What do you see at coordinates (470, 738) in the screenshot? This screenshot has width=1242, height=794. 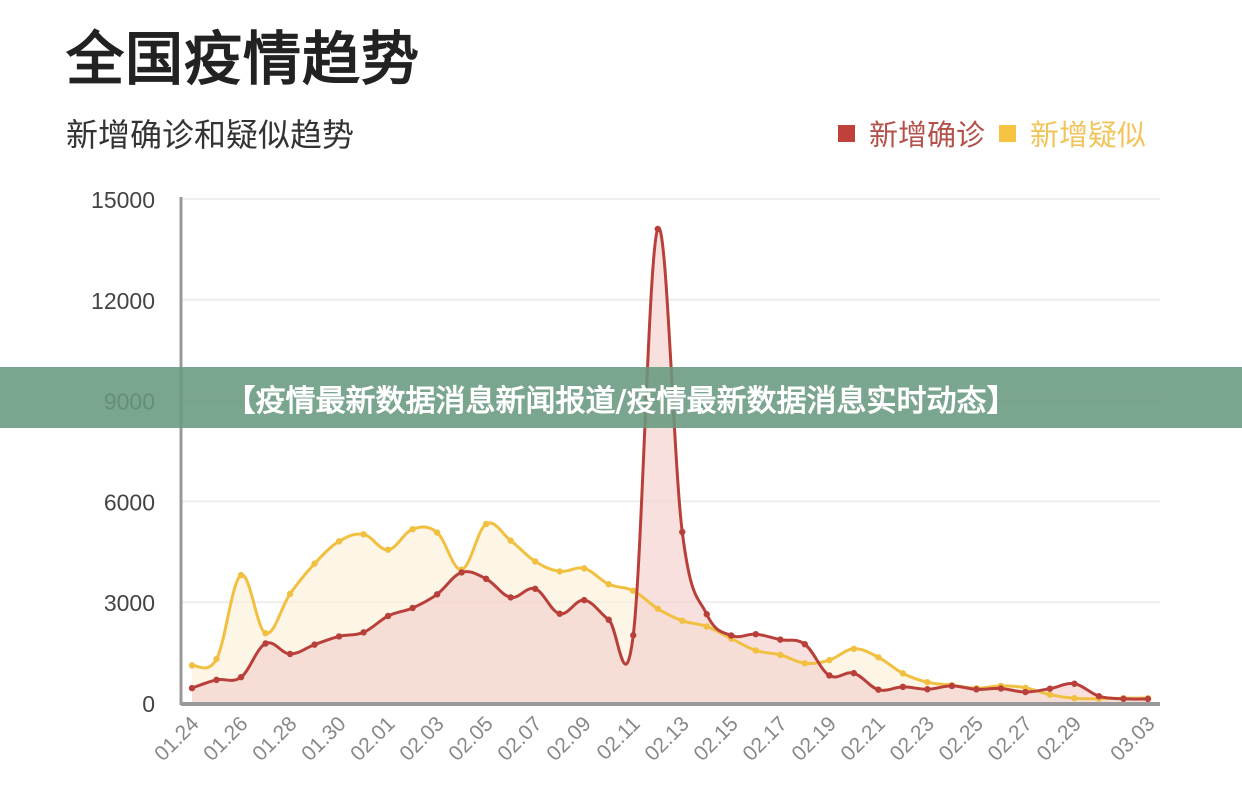 I see `x-tick-label: 02.05` at bounding box center [470, 738].